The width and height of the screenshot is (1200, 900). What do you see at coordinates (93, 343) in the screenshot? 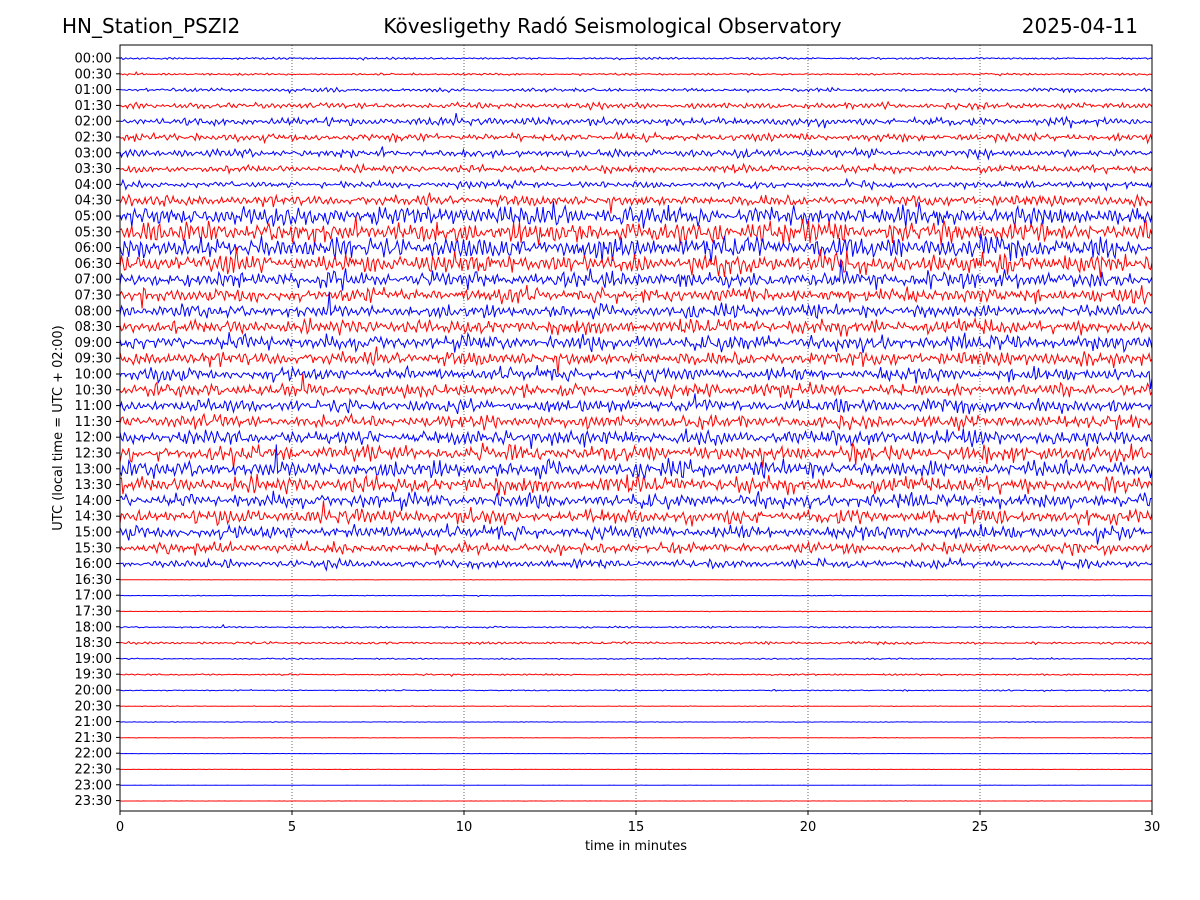
I see `y-tick-label: 09:00` at bounding box center [93, 343].